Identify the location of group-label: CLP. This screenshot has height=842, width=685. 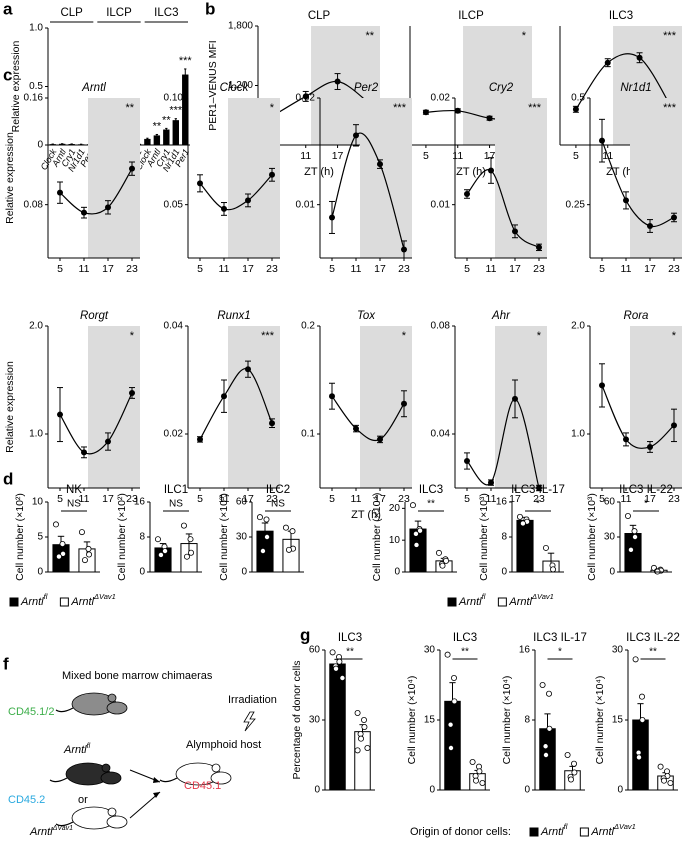
(71, 13).